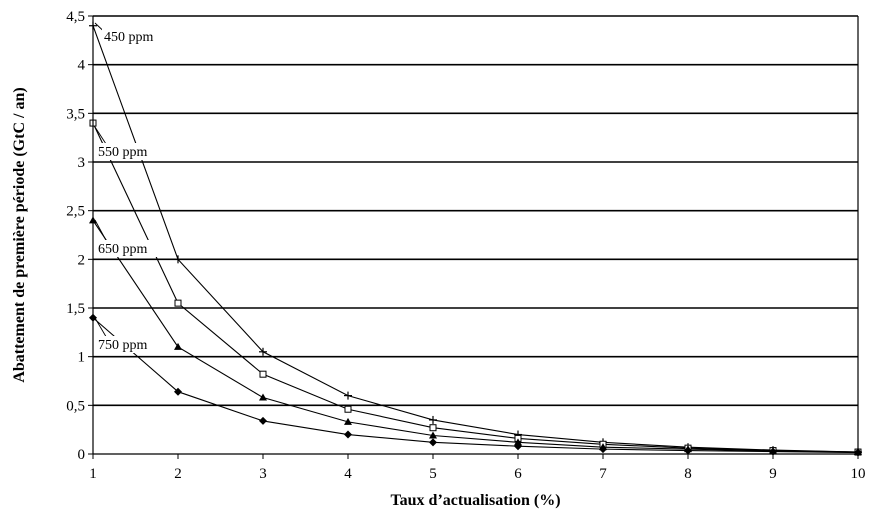 This screenshot has height=514, width=869. I want to click on y-tick-label: 3, so click(82, 163).